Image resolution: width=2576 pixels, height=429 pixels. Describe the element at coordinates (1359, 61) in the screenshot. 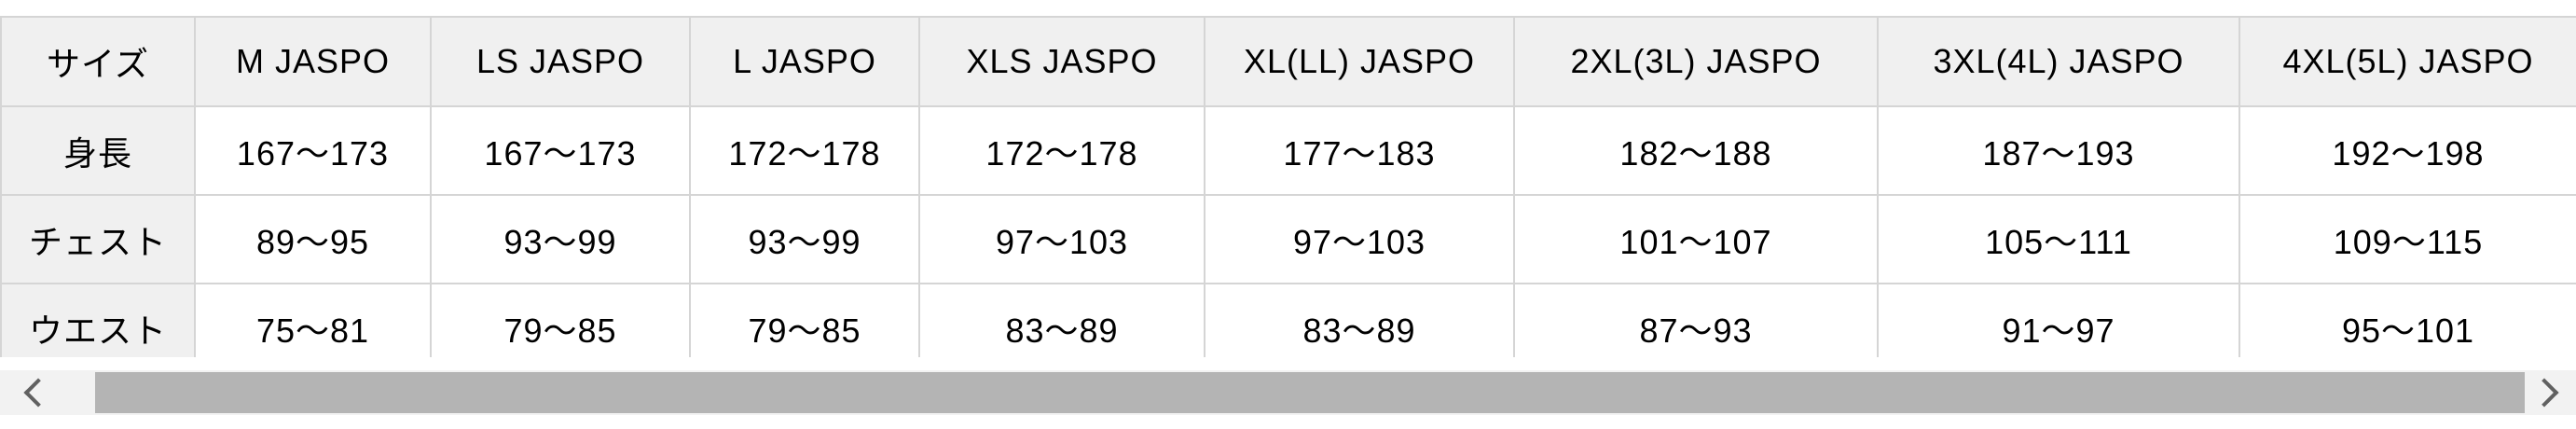

I see `size-column-header: XL(LL) JASPO` at that location.